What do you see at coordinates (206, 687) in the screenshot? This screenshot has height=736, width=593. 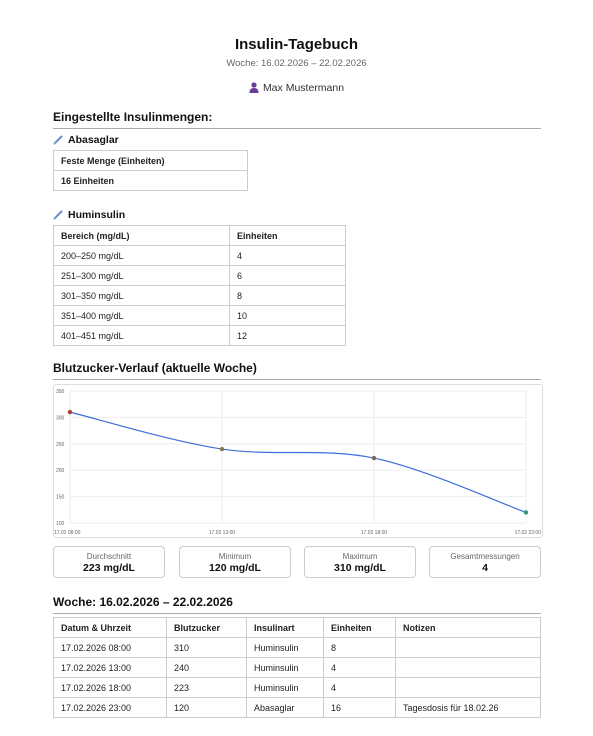 I see `glucose-cell: 223` at bounding box center [206, 687].